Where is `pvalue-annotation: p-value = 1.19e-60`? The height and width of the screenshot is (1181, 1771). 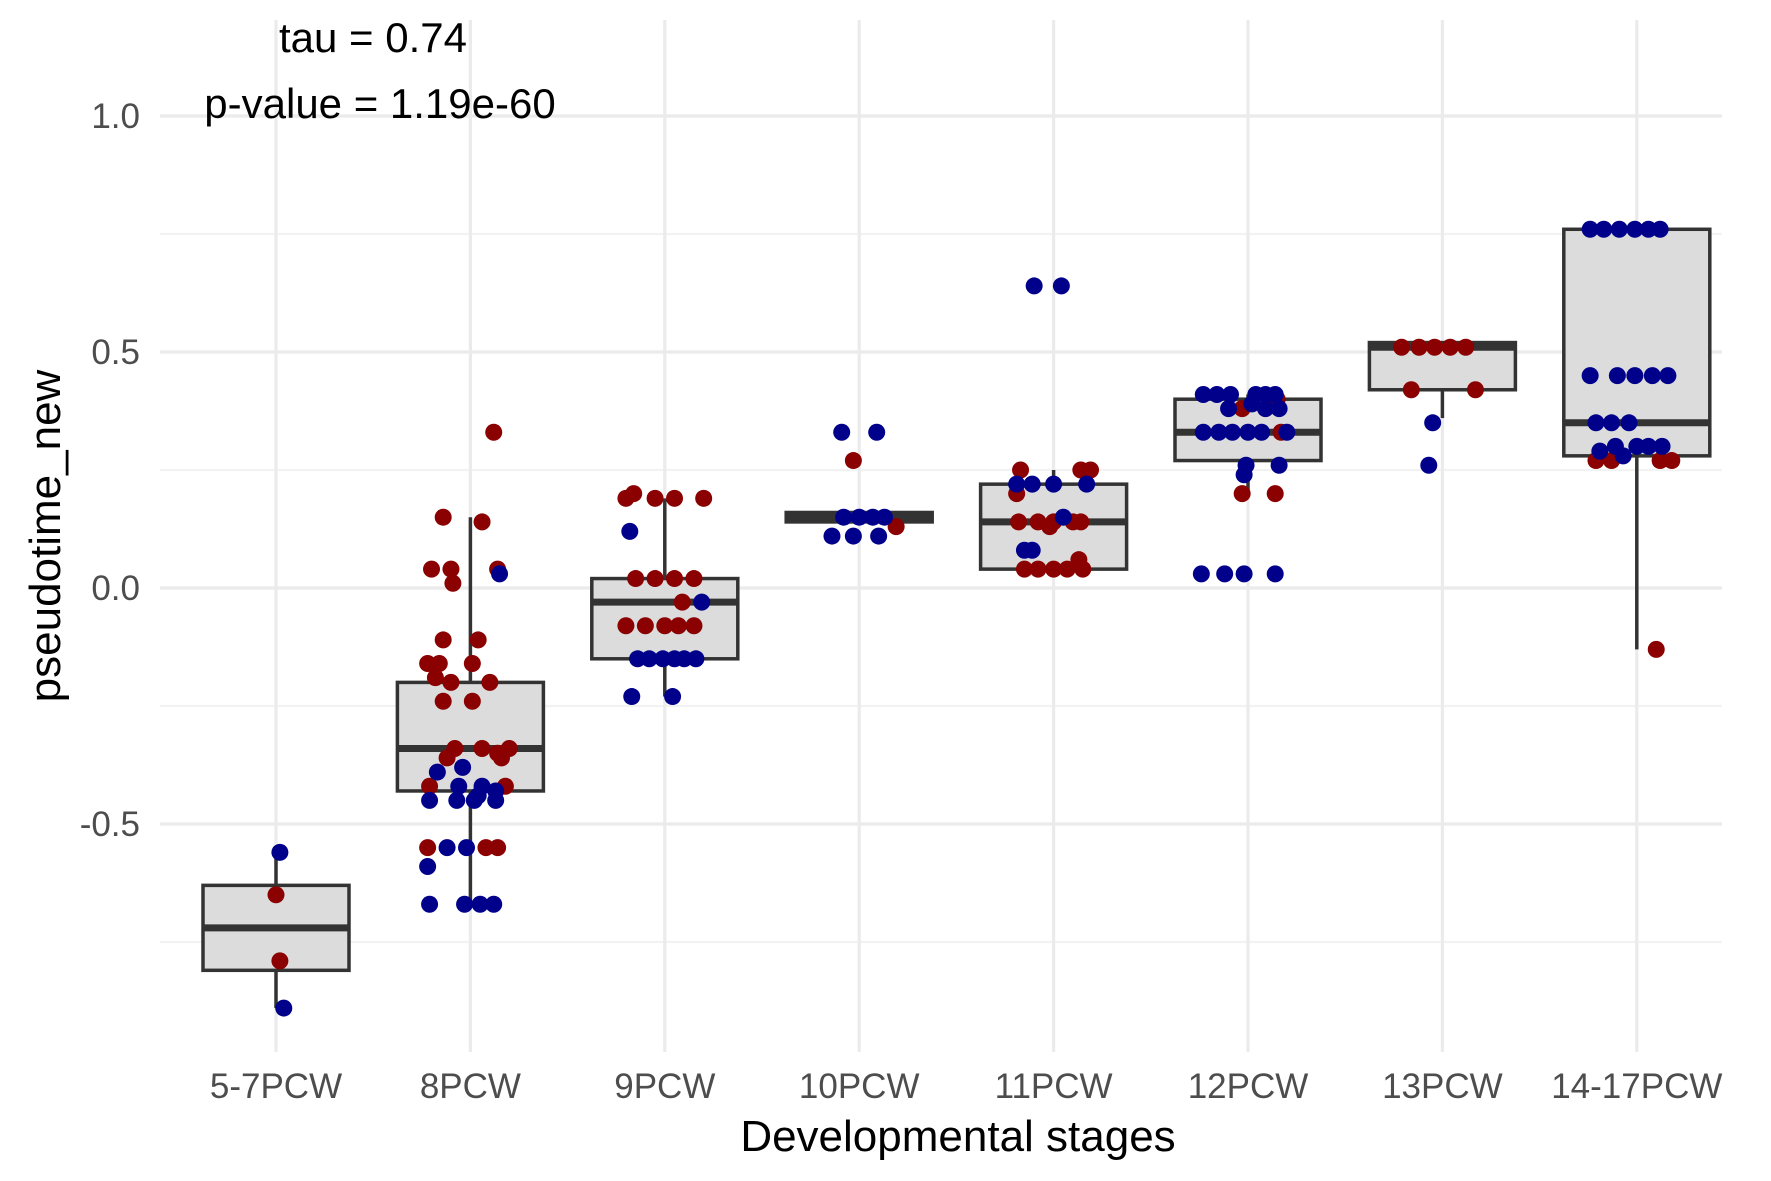
pvalue-annotation: p-value = 1.19e-60 is located at coordinates (379, 103).